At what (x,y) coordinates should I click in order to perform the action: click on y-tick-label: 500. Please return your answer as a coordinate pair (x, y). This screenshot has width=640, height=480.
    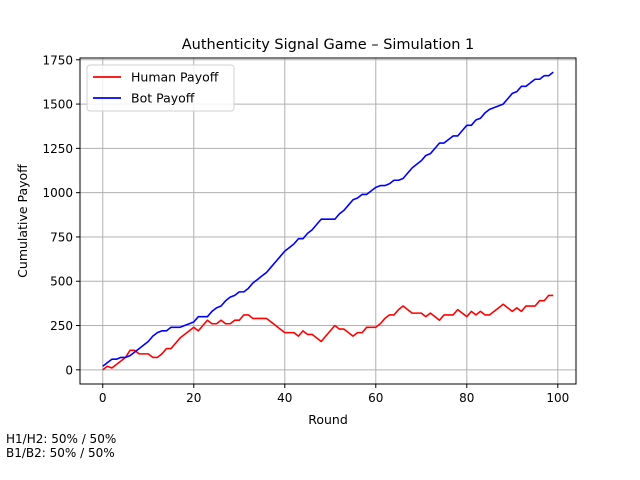
    Looking at the image, I should click on (61, 282).